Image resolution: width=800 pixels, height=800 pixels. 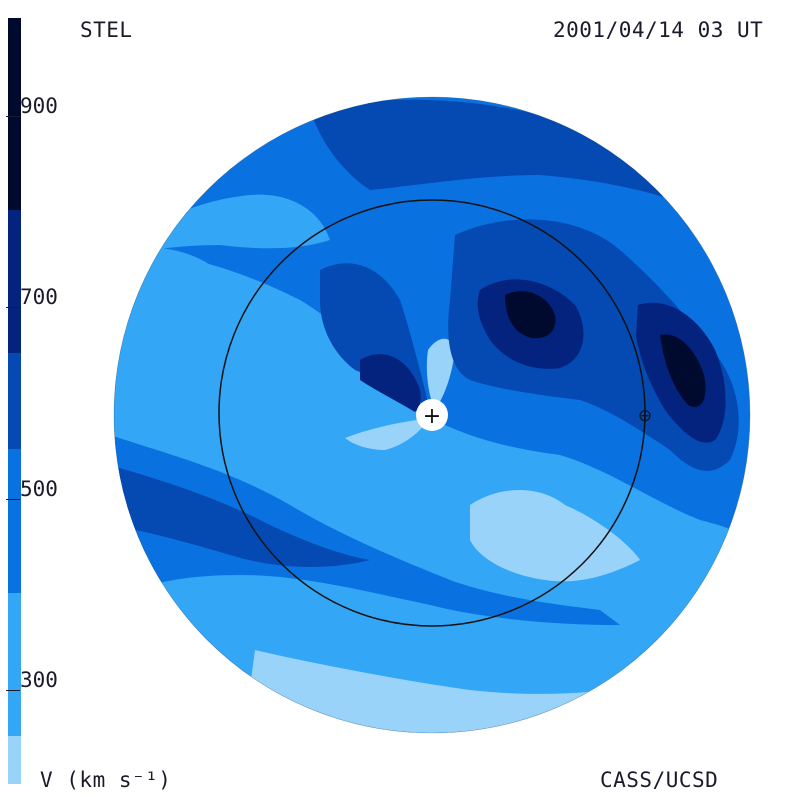 I want to click on observatory-label: STEL, so click(x=106, y=30).